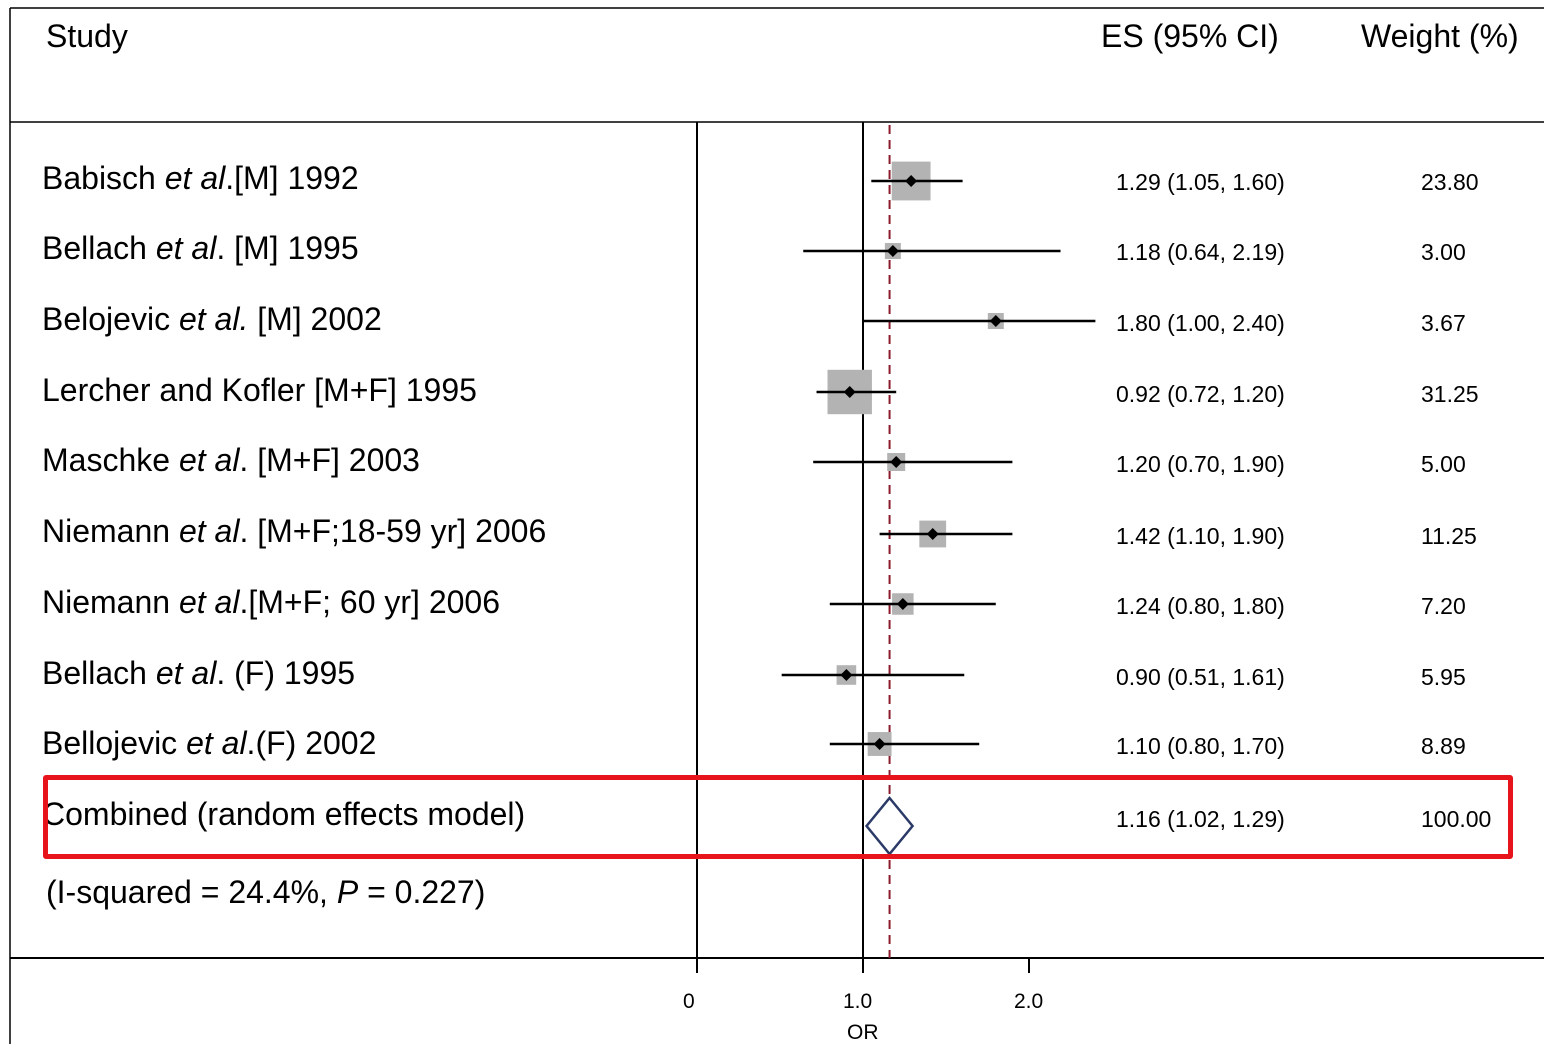 Image resolution: width=1544 pixels, height=1045 pixels. I want to click on study-es: 1.29 (1.05, 1.60), so click(1200, 182).